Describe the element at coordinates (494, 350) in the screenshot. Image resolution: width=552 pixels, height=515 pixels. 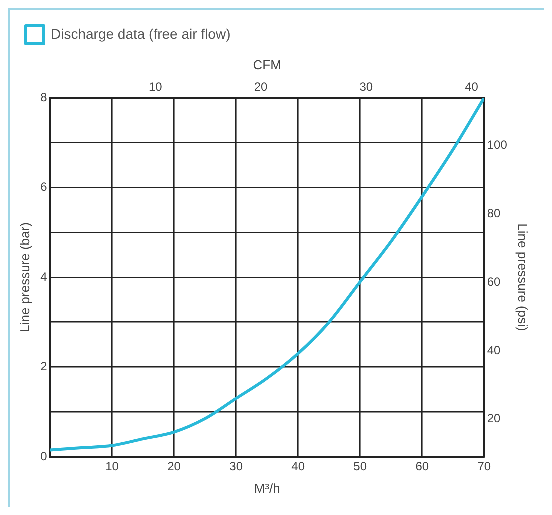
I see `y2-tick-label: 40` at that location.